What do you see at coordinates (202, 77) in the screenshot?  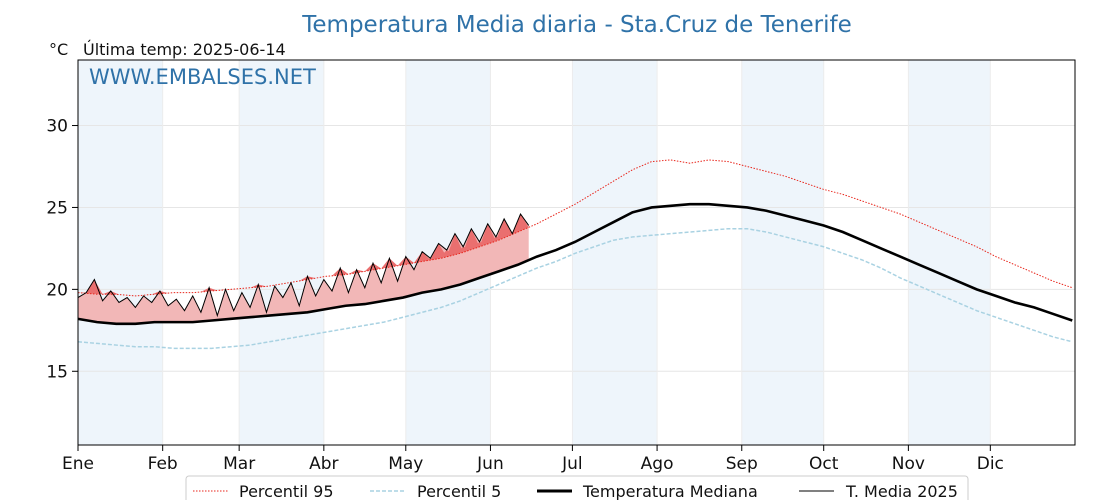 I see `watermark: WWW.EMBALSES.NET` at bounding box center [202, 77].